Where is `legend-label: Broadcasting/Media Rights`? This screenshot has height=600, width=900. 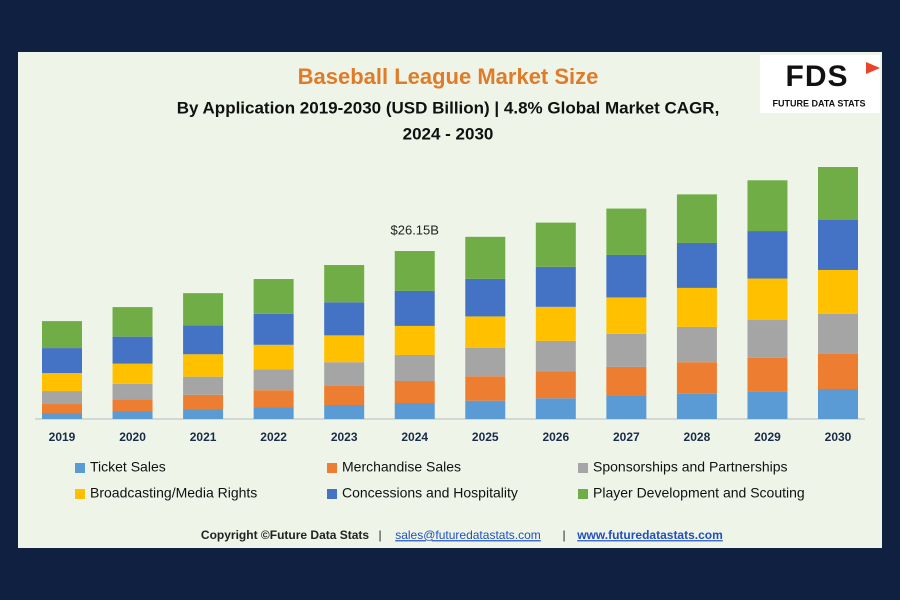
legend-label: Broadcasting/Media Rights is located at coordinates (173, 493).